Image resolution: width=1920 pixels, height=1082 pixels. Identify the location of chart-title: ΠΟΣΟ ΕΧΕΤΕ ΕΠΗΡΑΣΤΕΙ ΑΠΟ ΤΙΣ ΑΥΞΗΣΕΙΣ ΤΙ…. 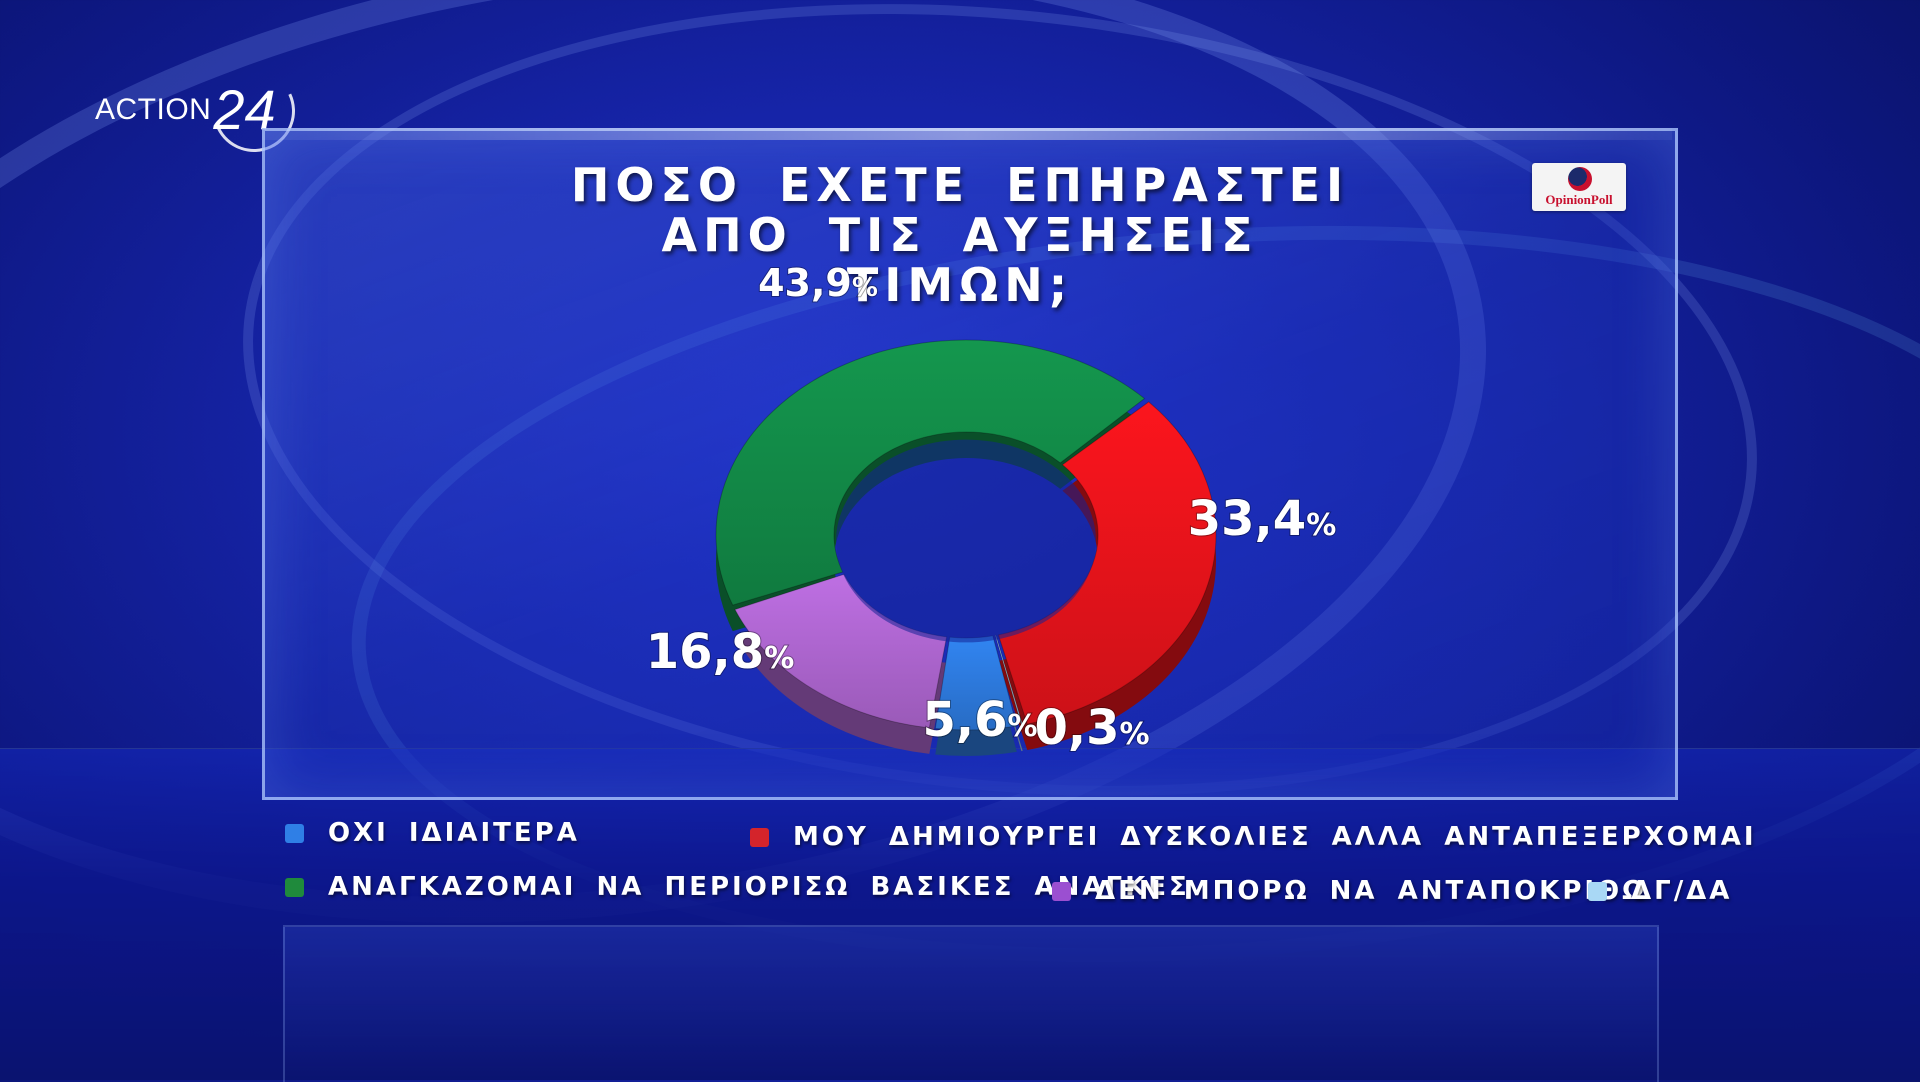
(960, 235).